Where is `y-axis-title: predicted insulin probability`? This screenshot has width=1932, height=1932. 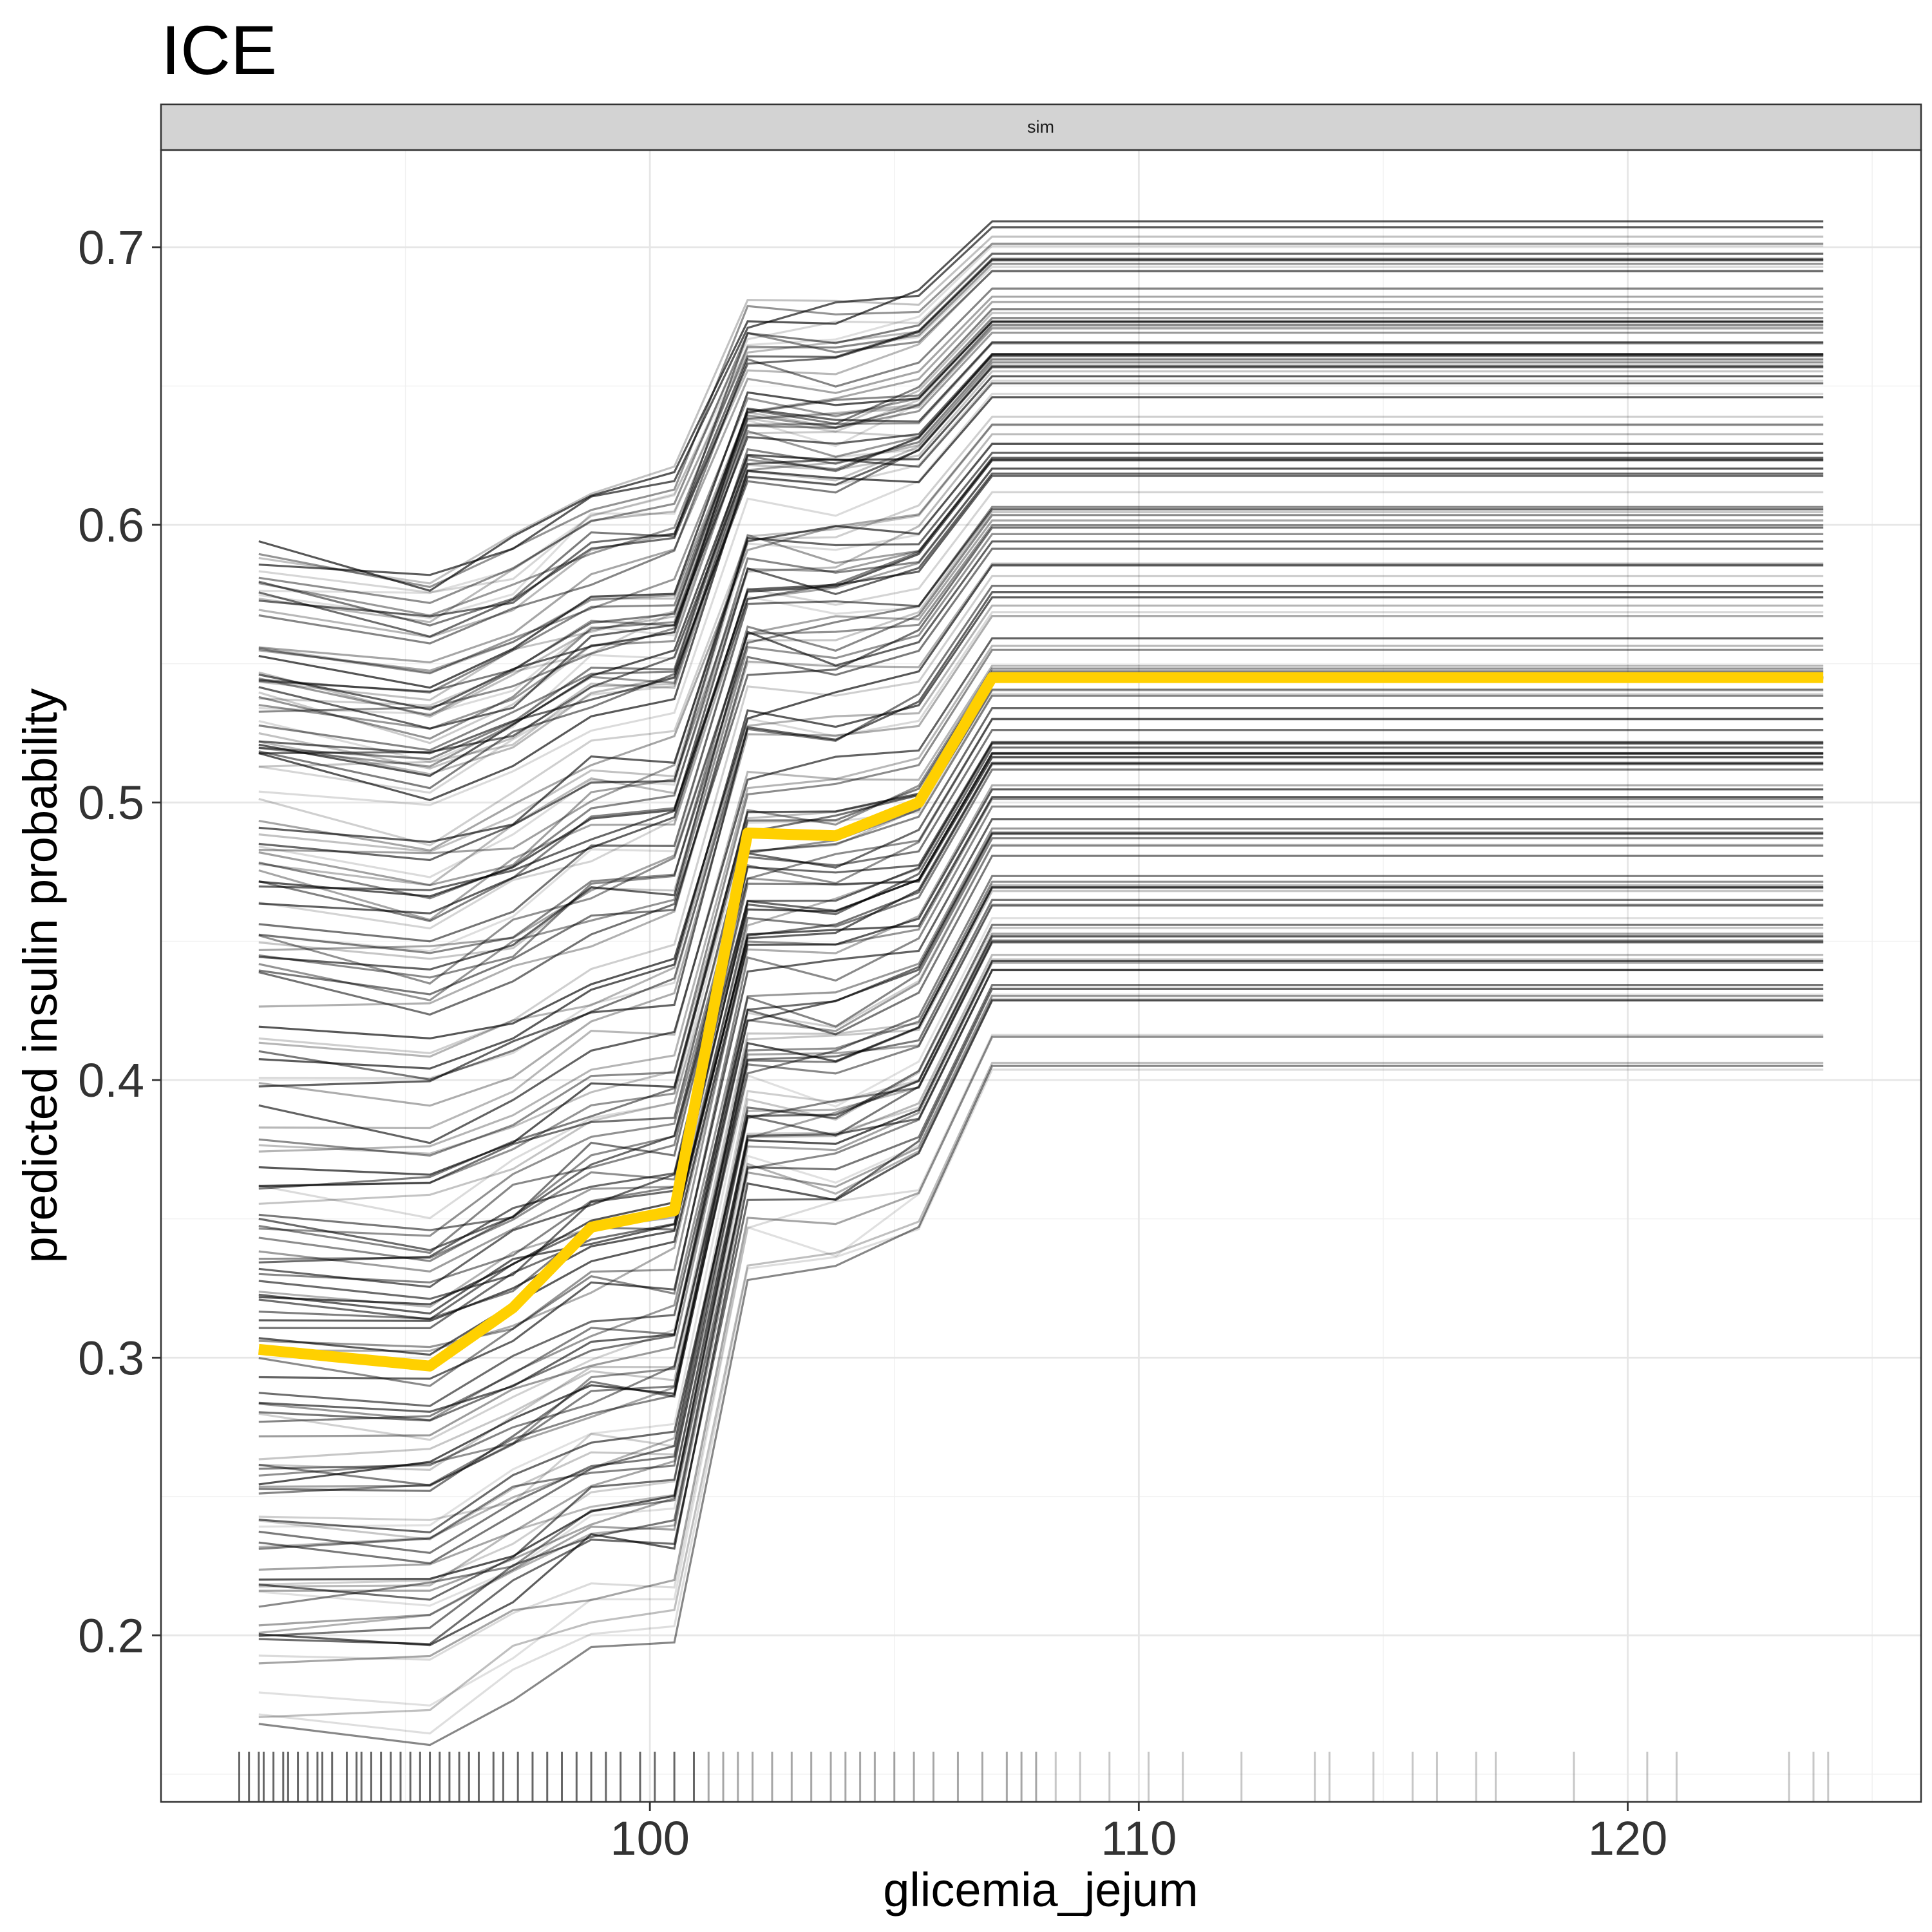 y-axis-title: predicted insulin probability is located at coordinates (40, 976).